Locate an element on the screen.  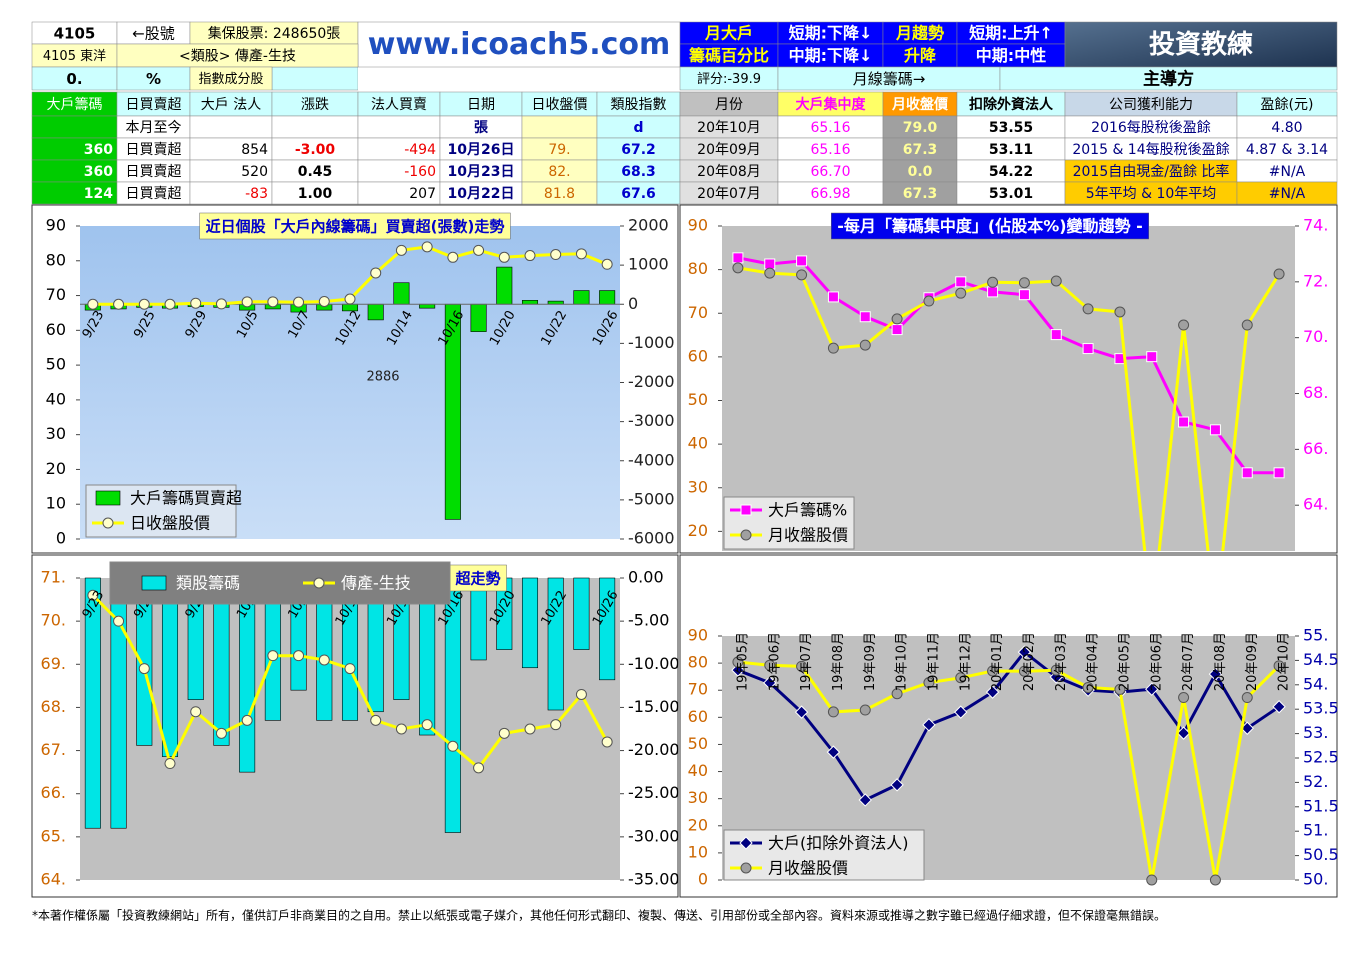
header-text: 月趨勢 is located at coordinates (919, 33).